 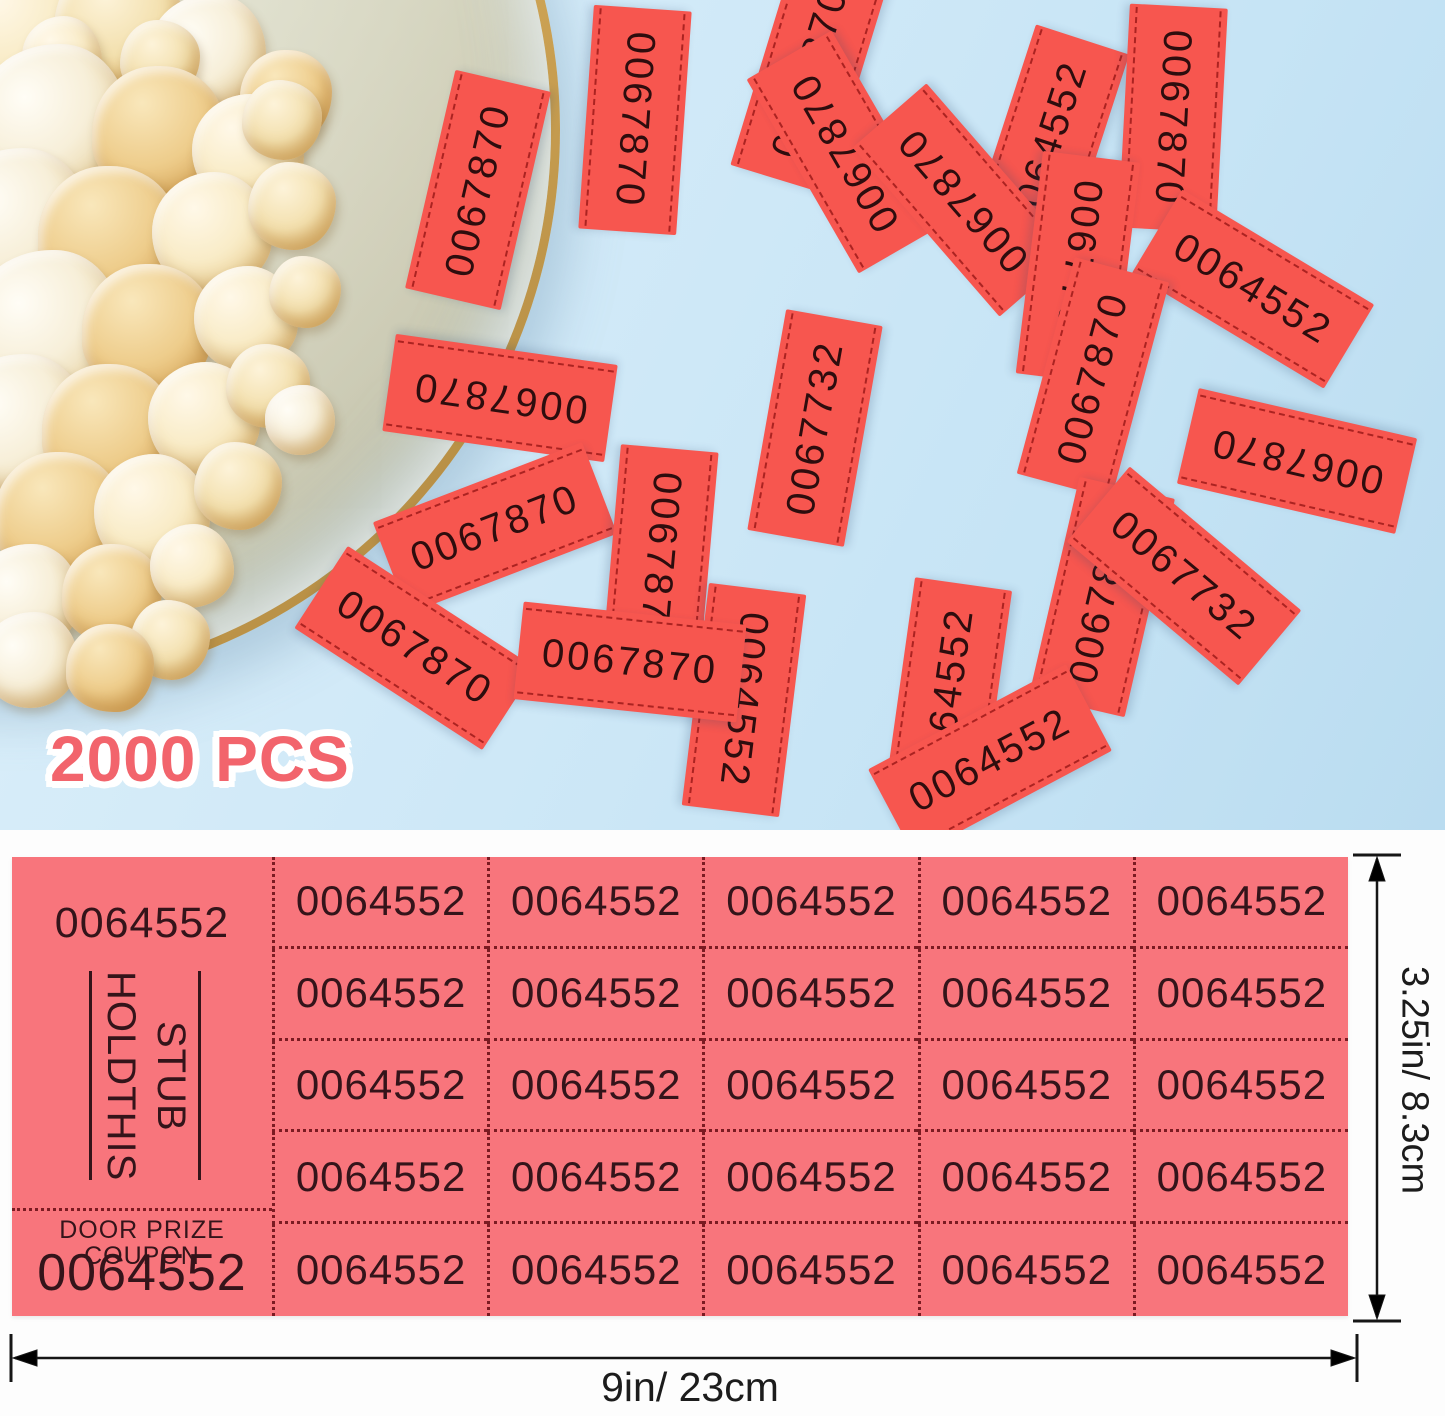 What do you see at coordinates (1377, 1088) in the screenshot?
I see `height-dimension-arrow` at bounding box center [1377, 1088].